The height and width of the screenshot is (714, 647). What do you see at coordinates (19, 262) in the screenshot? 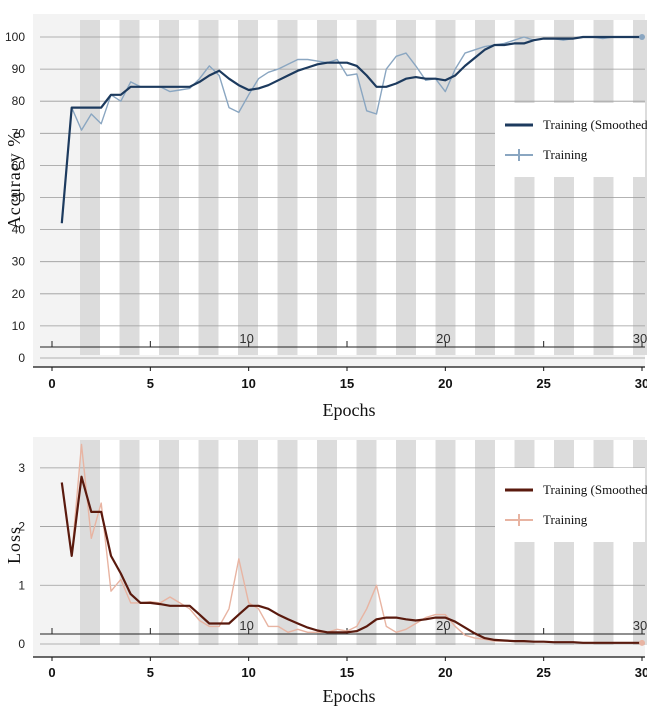
I see `y-tick-label: 30` at bounding box center [19, 262].